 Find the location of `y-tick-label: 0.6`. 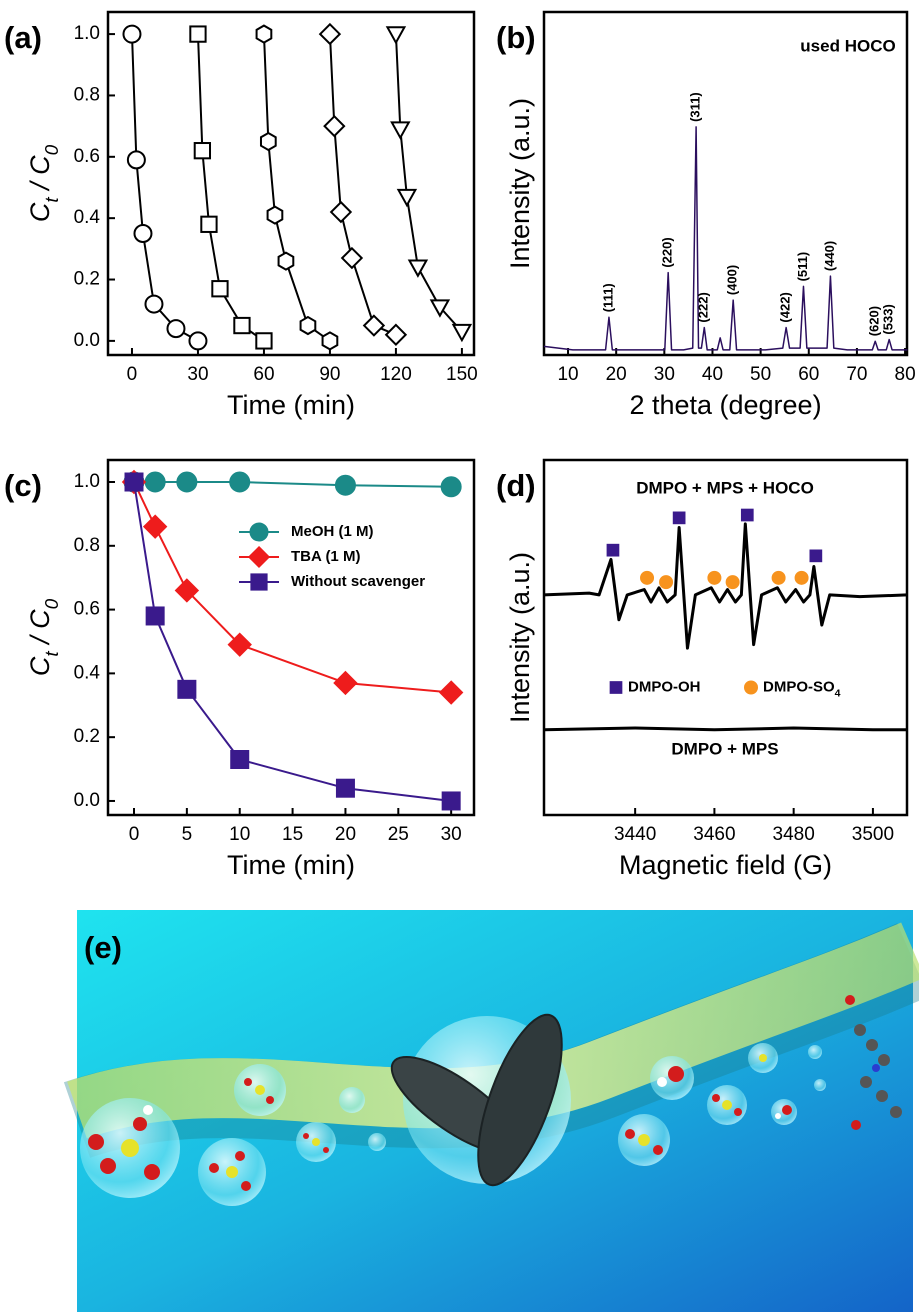

y-tick-label: 0.6 is located at coordinates (87, 156).